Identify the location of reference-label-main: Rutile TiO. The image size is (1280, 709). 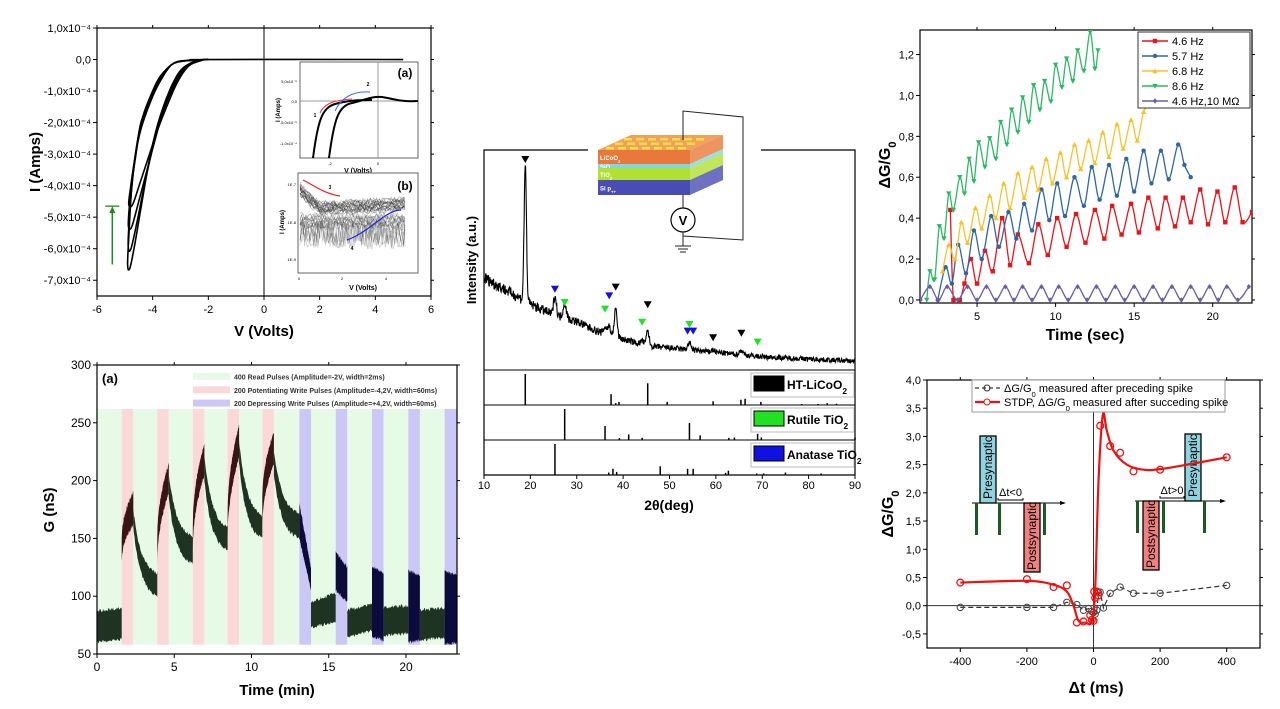
(815, 420).